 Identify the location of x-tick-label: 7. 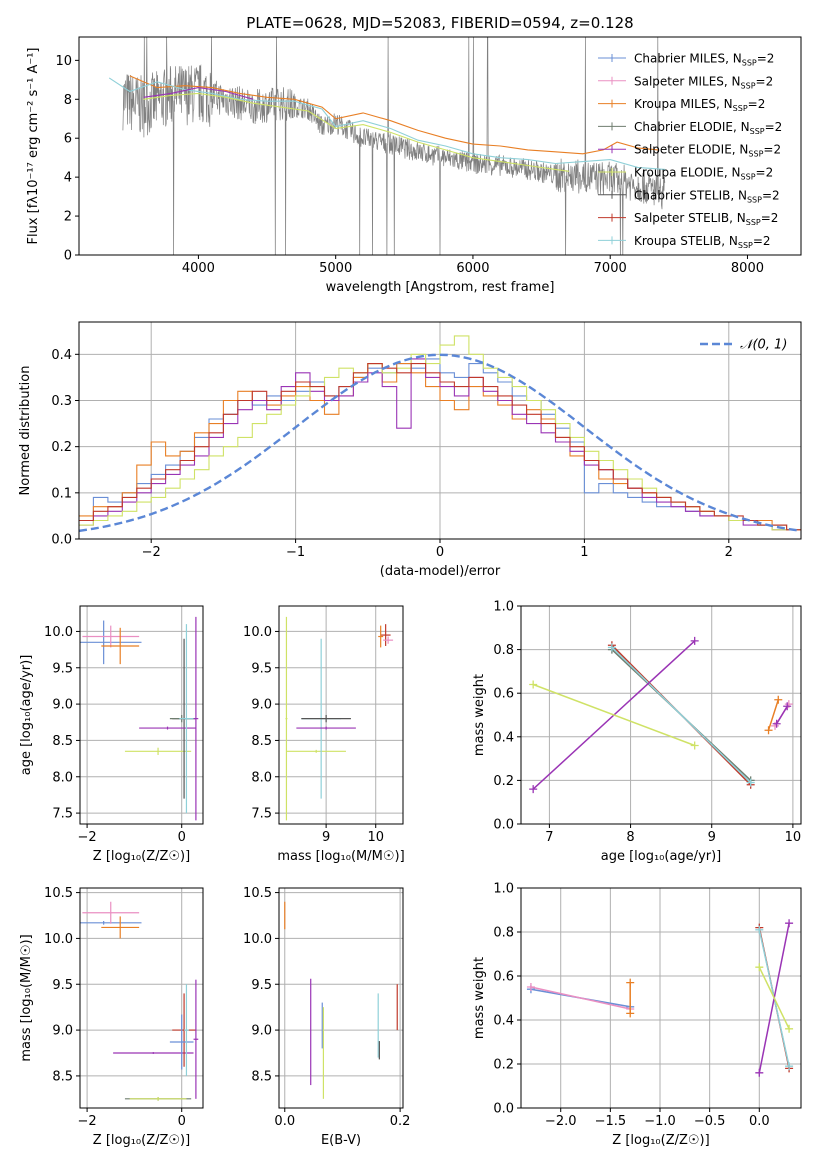
(549, 837).